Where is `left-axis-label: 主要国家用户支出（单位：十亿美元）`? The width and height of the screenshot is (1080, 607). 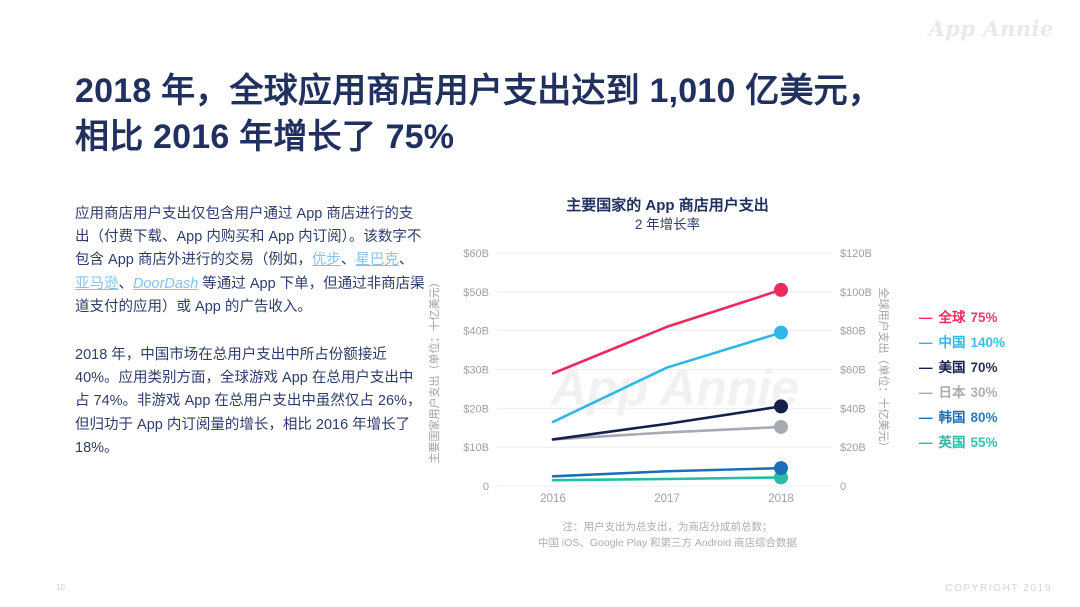
left-axis-label: 主要国家用户支出（单位：十亿美元） is located at coordinates (434, 370).